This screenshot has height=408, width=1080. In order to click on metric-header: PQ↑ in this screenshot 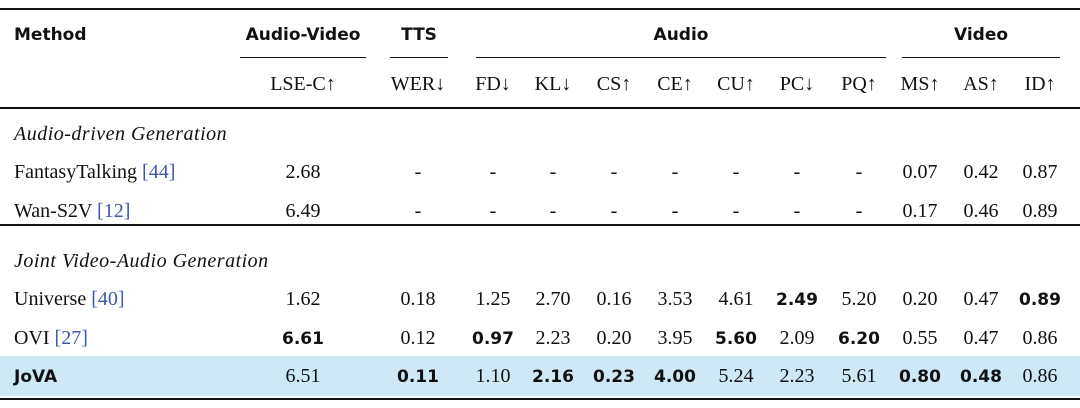, I will do `click(859, 84)`.